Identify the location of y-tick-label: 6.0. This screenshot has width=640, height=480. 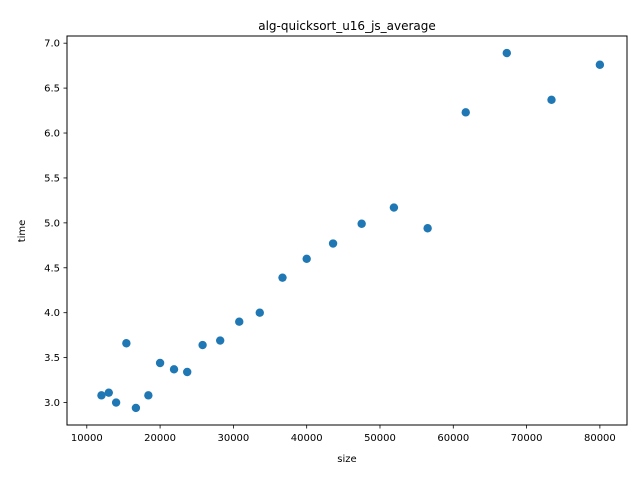
(52, 134).